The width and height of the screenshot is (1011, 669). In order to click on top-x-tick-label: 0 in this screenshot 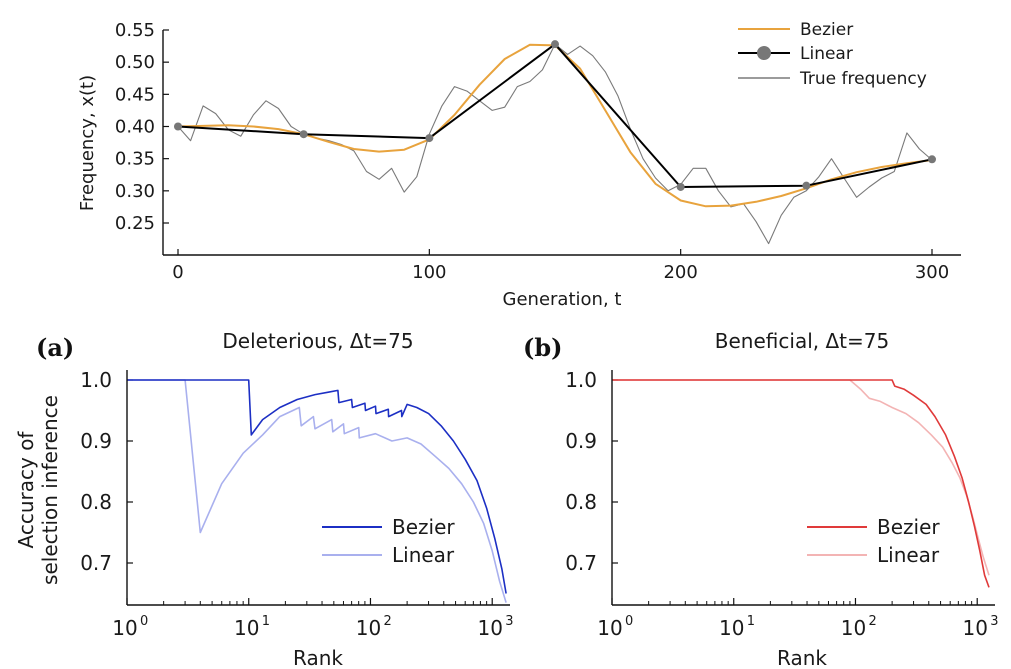, I will do `click(177, 272)`.